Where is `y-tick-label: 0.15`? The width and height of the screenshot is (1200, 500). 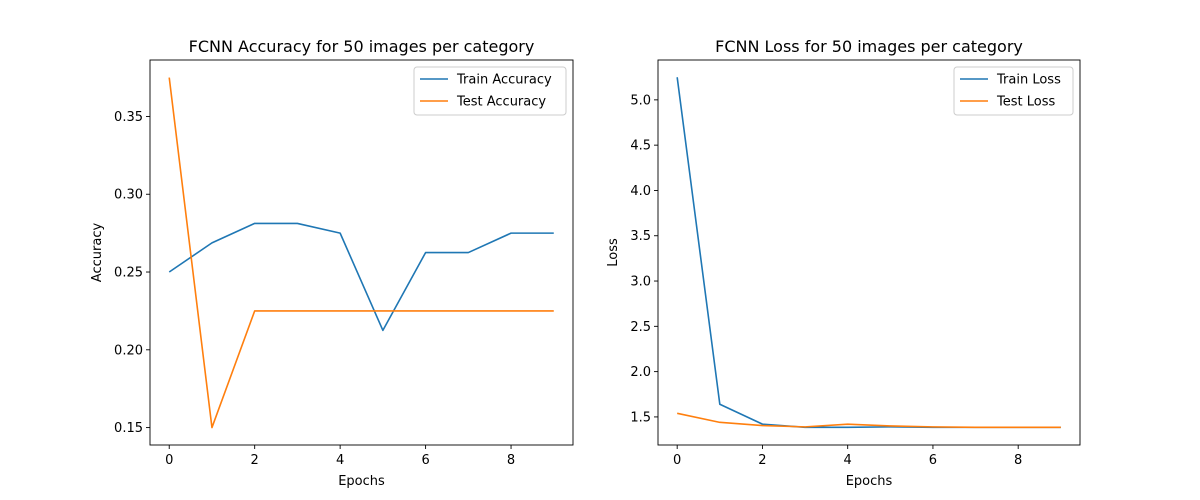
y-tick-label: 0.15 is located at coordinates (128, 428).